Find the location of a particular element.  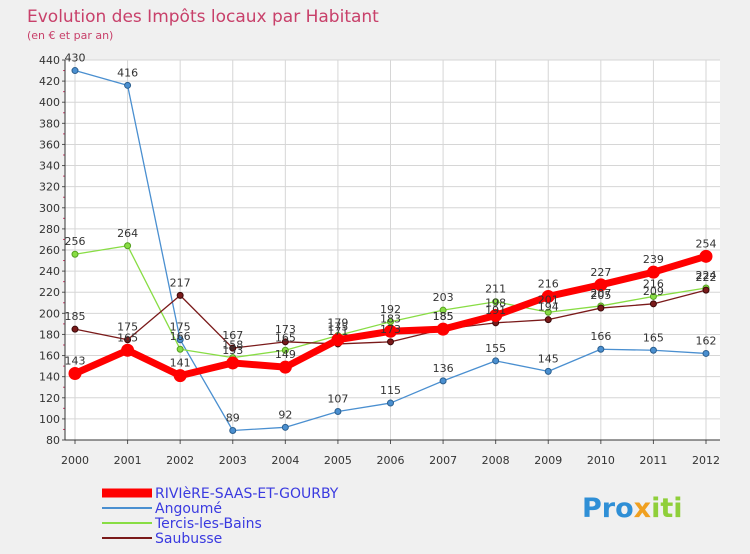

data-label: 194 is located at coordinates (548, 307).